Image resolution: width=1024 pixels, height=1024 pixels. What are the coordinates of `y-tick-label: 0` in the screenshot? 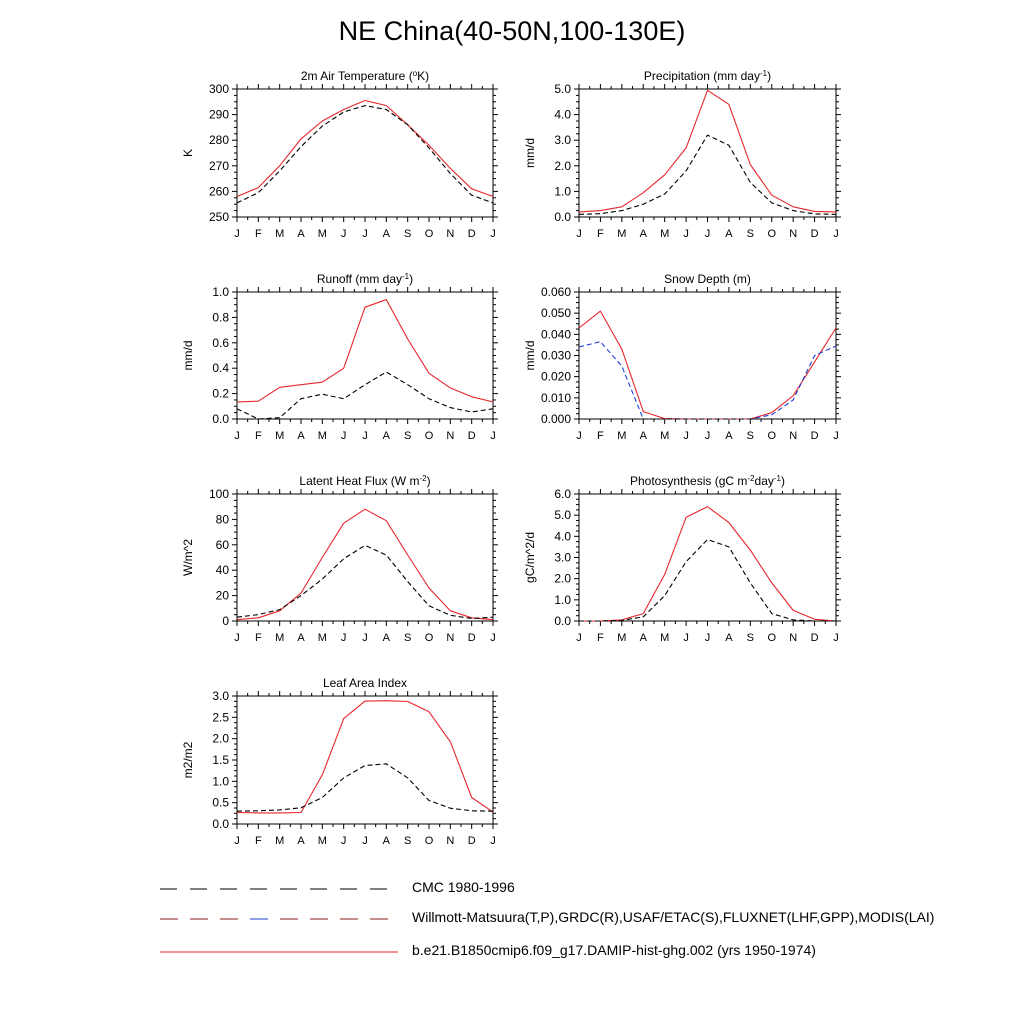 It's located at (225, 621).